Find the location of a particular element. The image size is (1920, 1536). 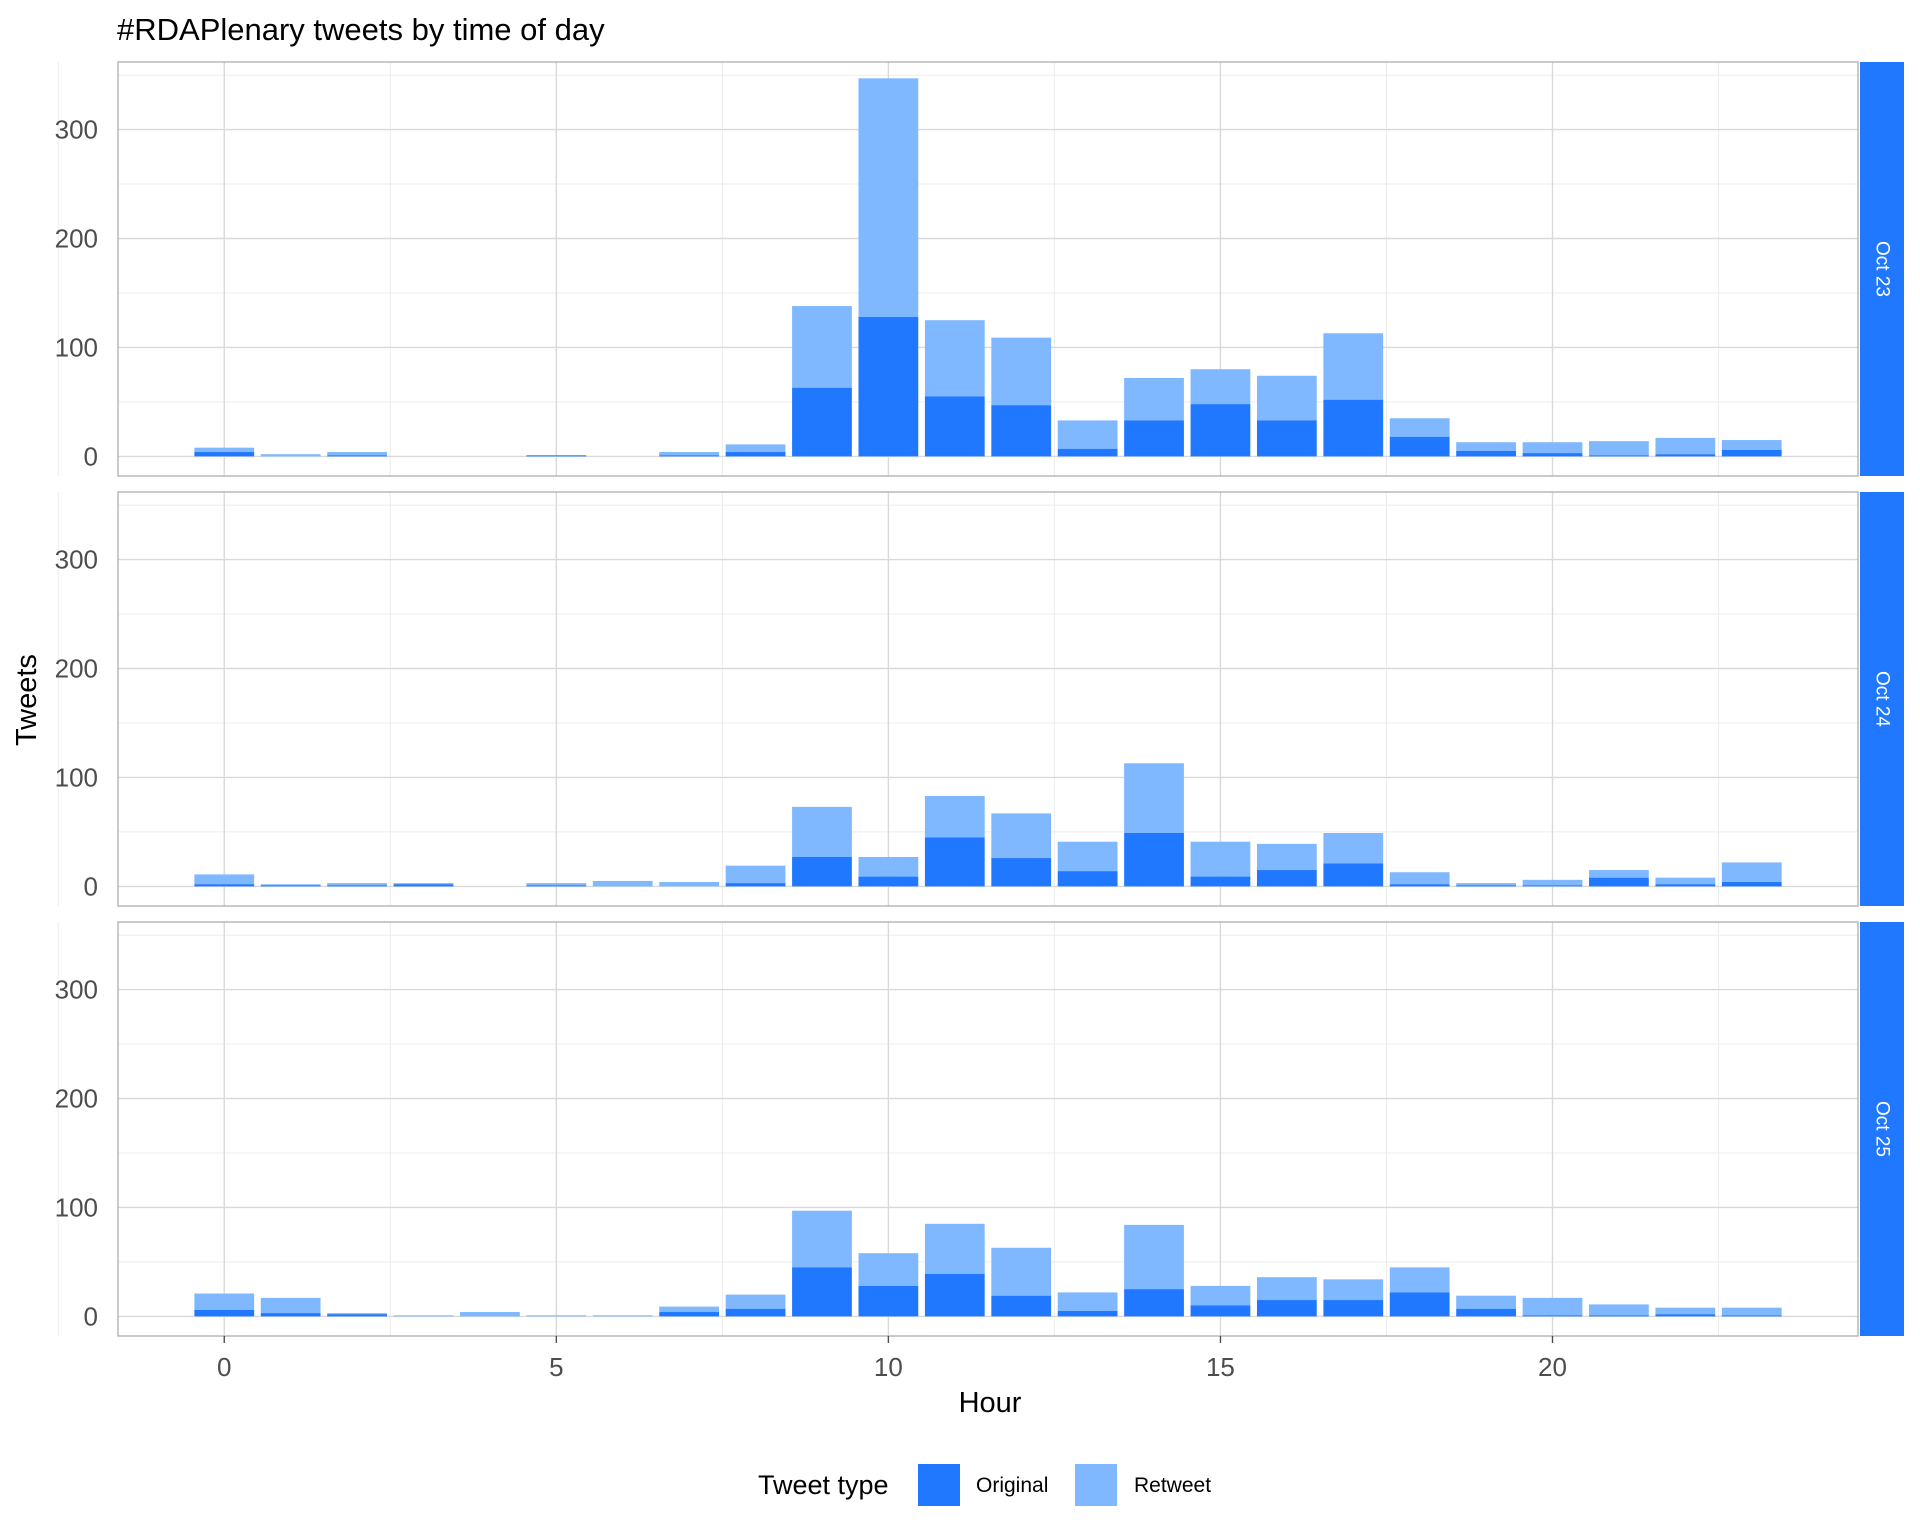

legend-title: Tweet type is located at coordinates (823, 1485).